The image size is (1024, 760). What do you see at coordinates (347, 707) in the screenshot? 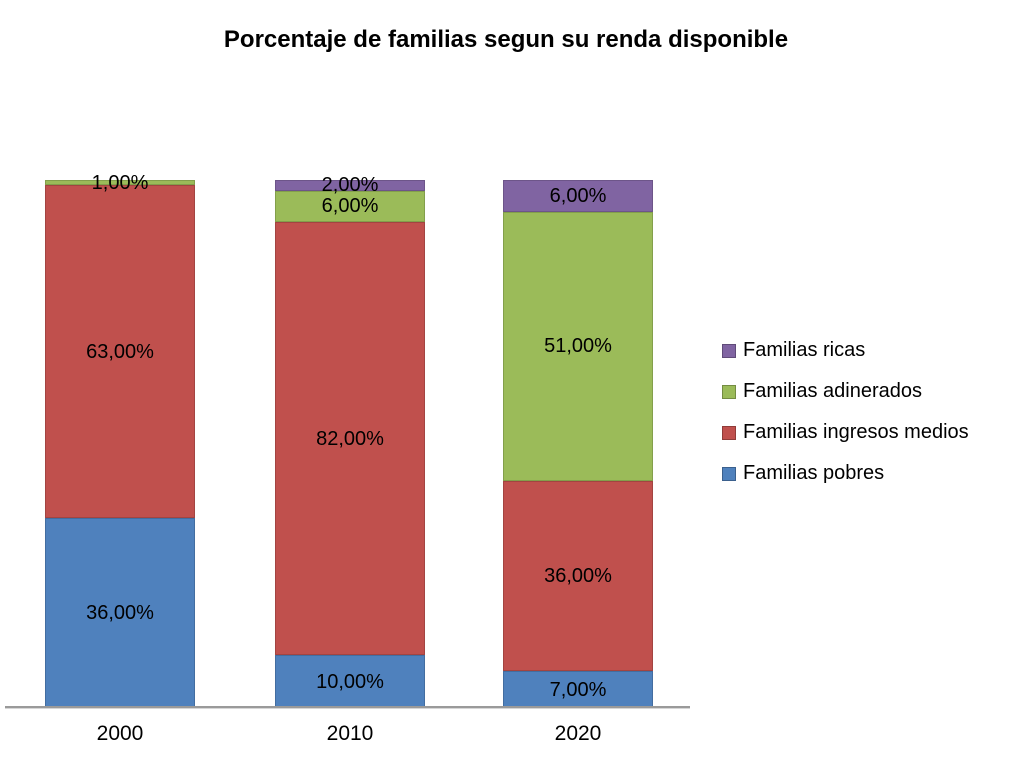
I see `x-axis-line` at bounding box center [347, 707].